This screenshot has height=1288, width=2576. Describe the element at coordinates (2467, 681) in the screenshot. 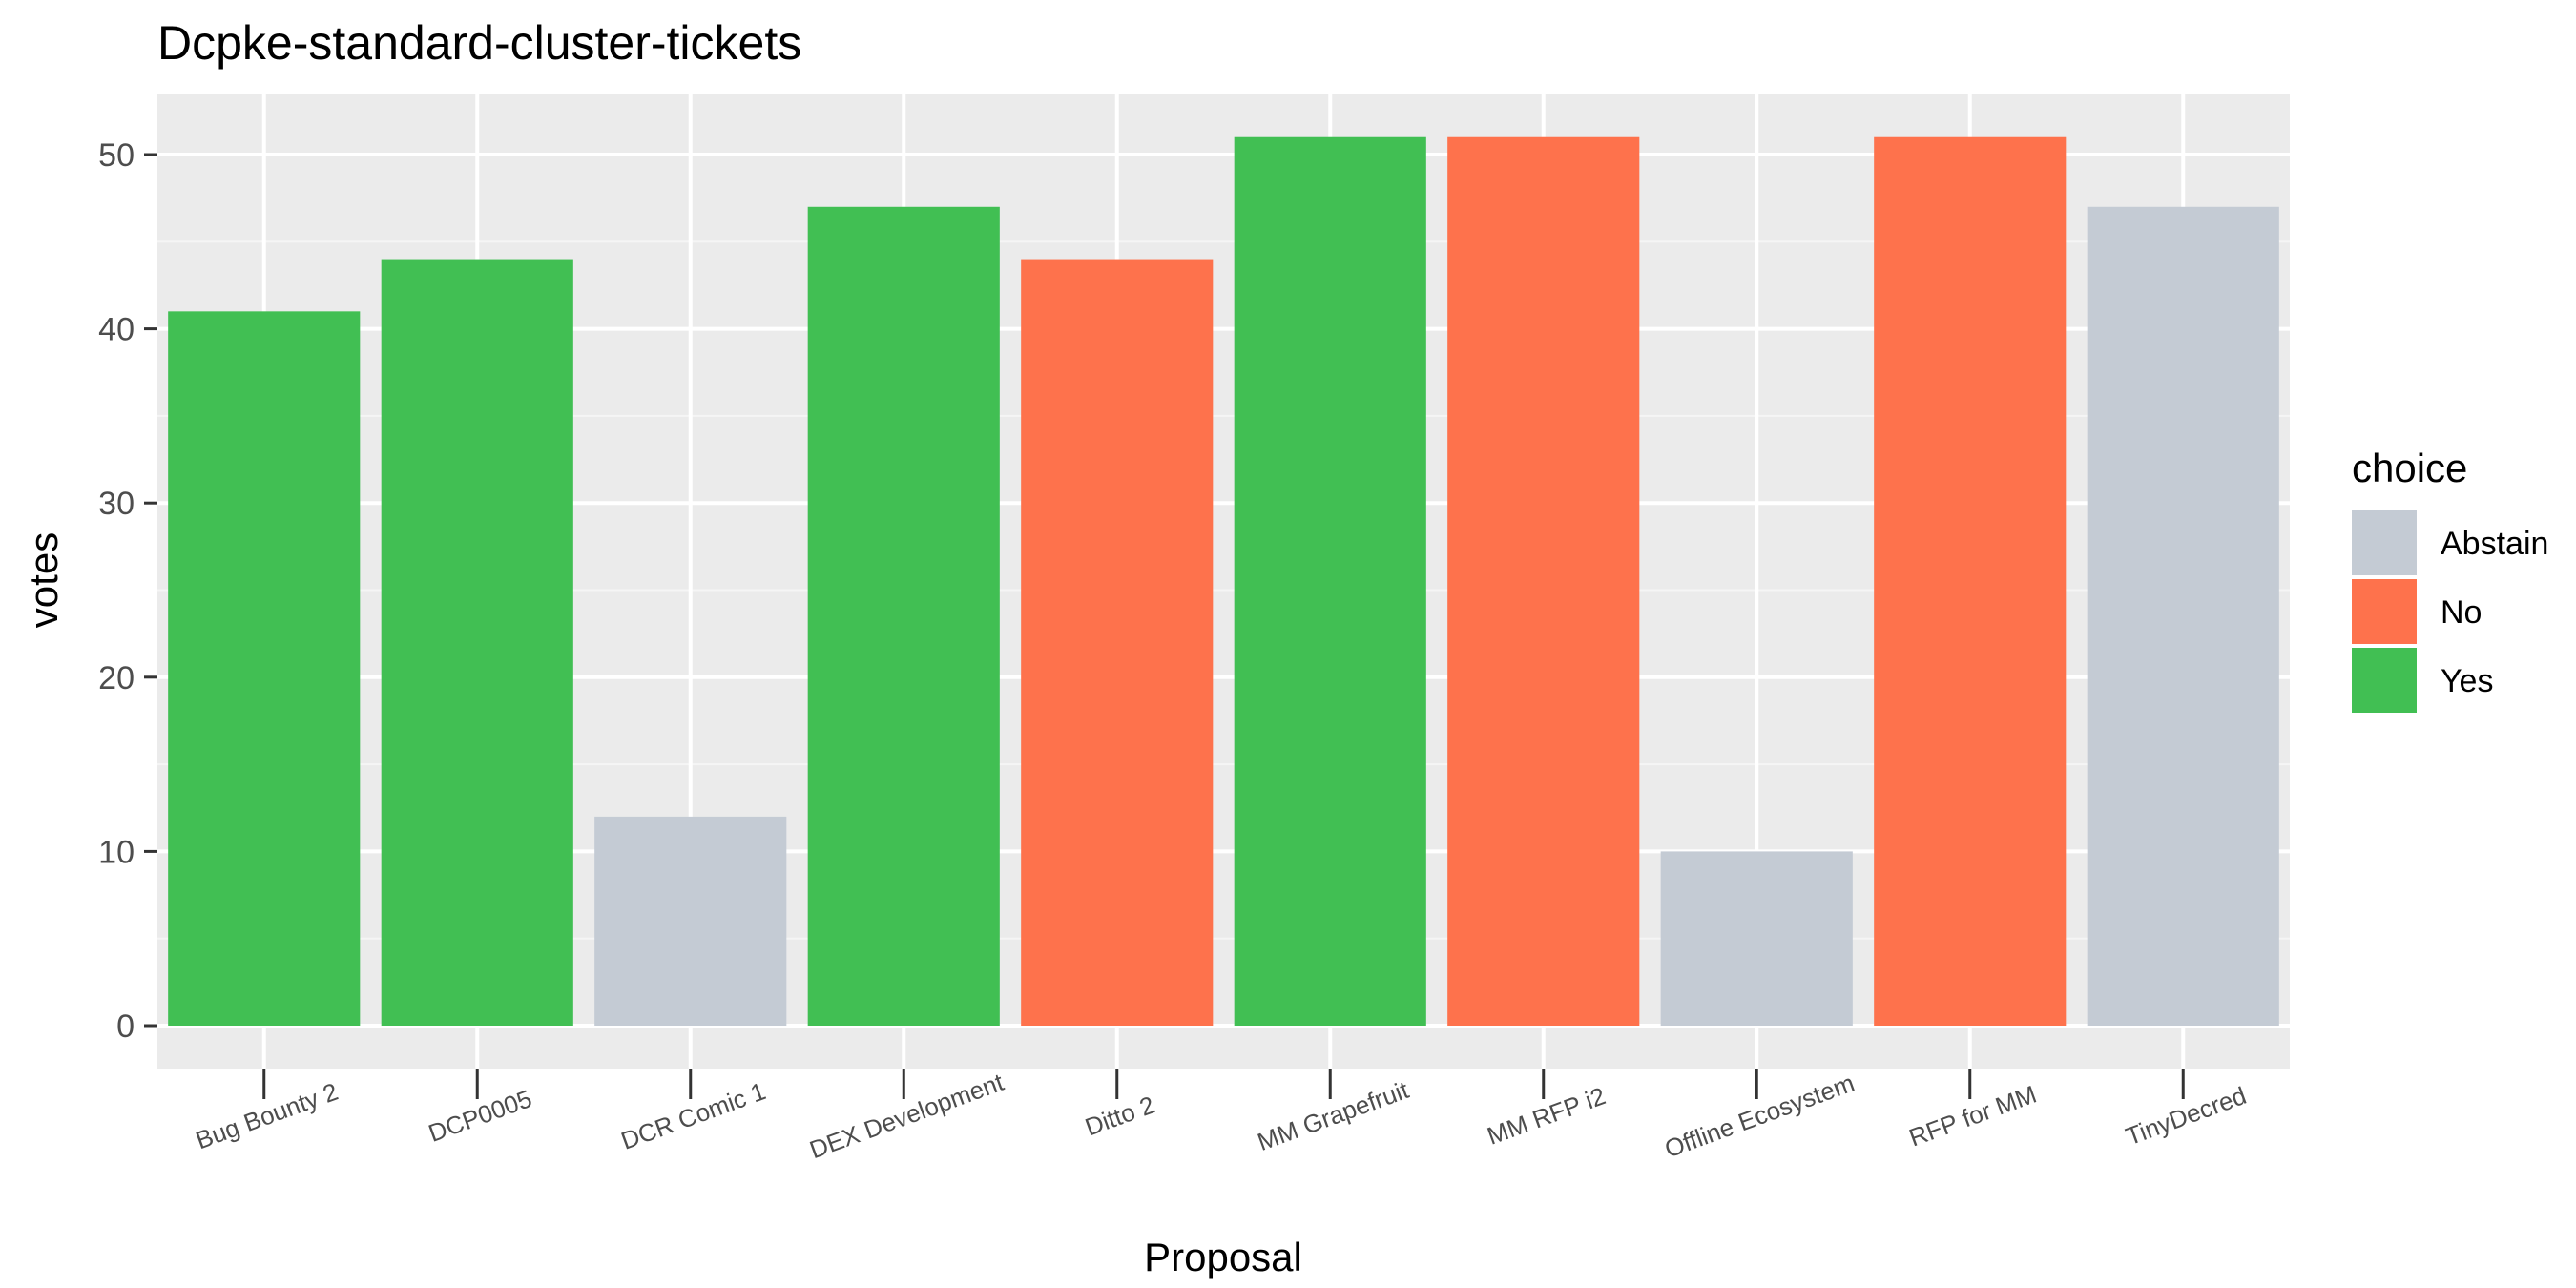

I see `legend-label: Yes` at that location.